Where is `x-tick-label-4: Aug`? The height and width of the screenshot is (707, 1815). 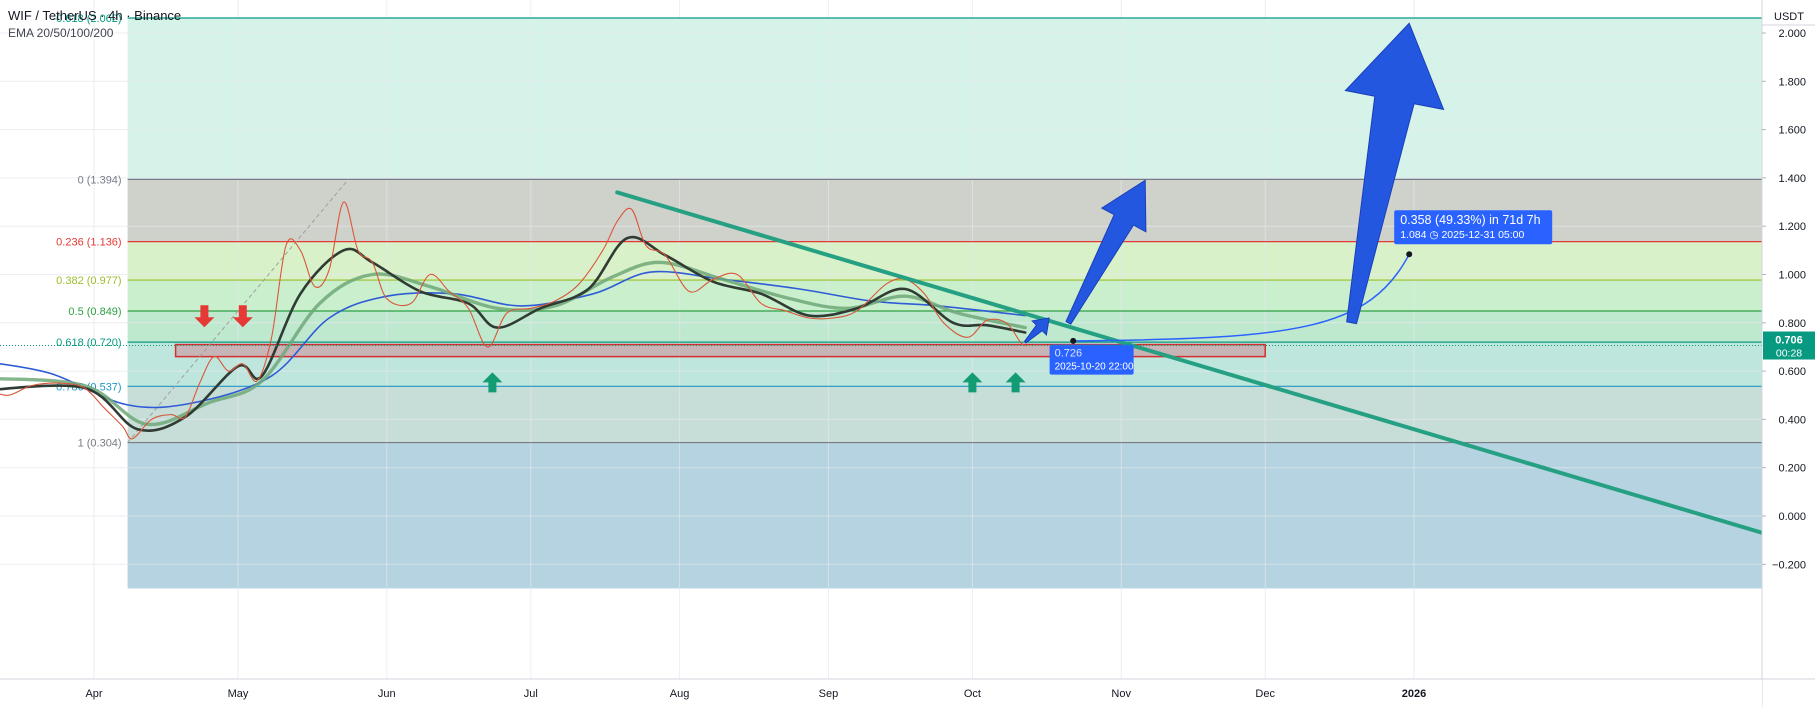
x-tick-label-4: Aug is located at coordinates (680, 694).